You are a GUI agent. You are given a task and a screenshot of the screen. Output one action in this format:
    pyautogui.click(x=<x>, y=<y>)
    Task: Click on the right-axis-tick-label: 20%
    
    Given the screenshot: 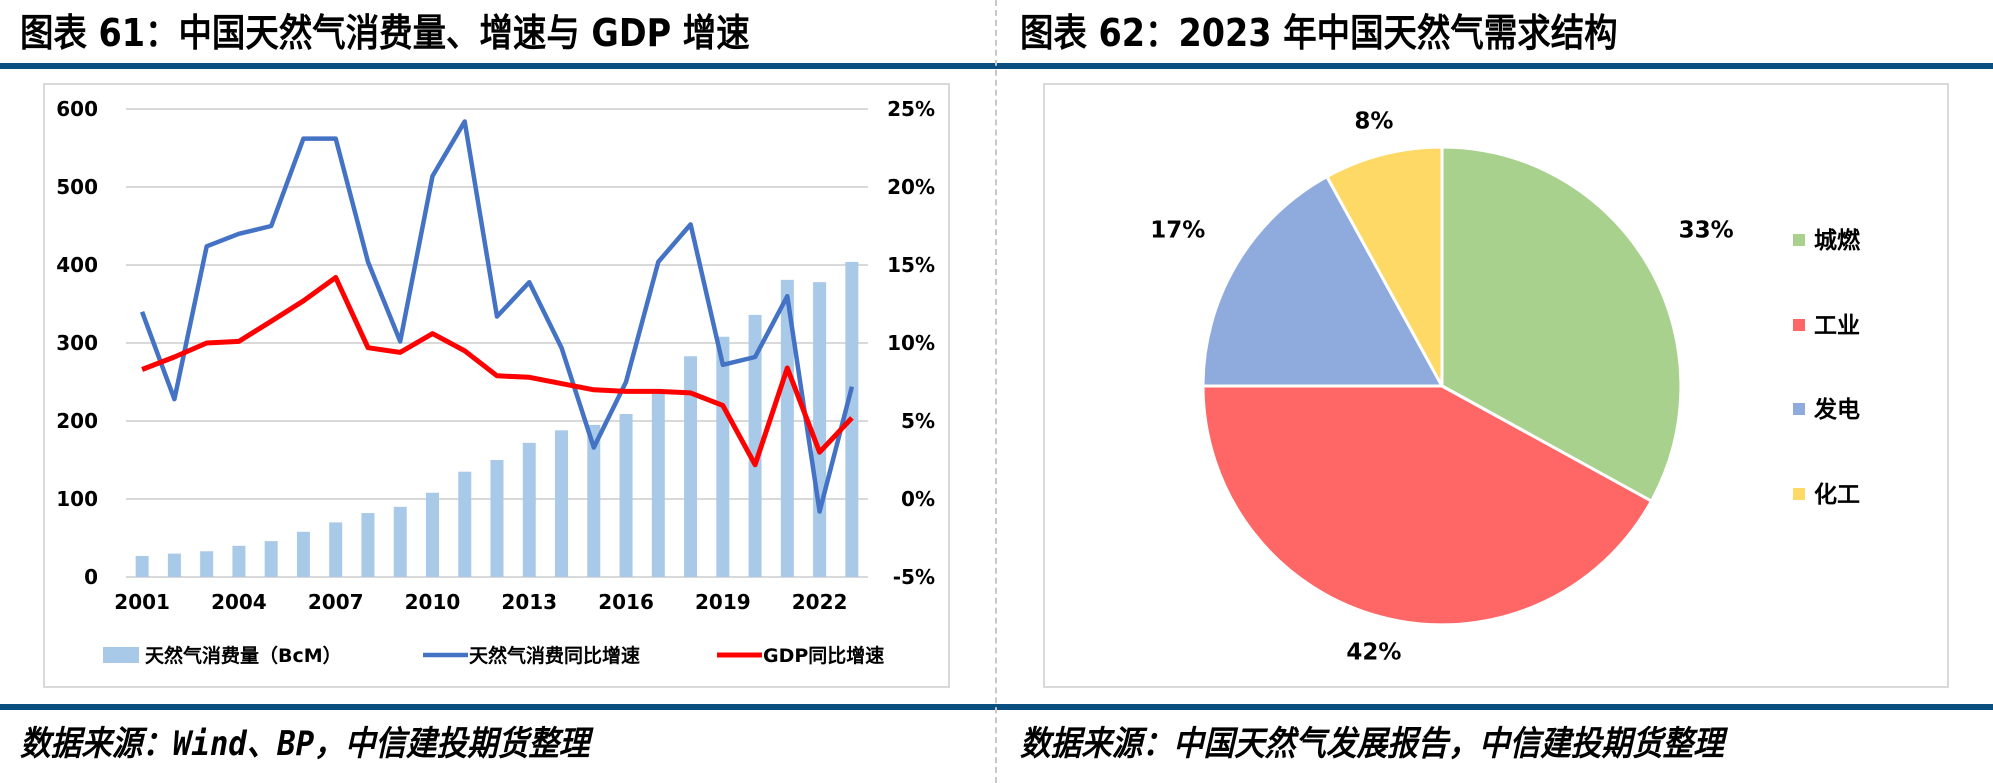 What is the action you would take?
    pyautogui.click(x=911, y=187)
    